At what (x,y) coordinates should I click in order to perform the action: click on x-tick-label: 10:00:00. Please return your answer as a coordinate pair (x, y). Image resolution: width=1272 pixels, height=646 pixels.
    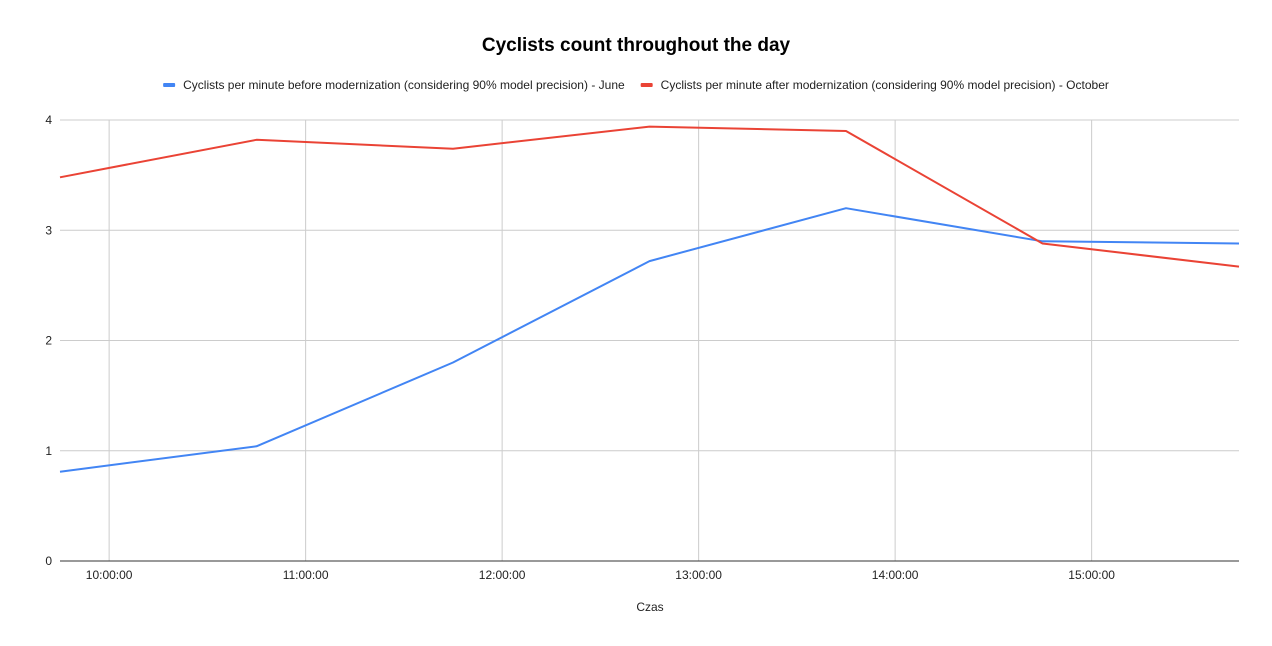
    Looking at the image, I should click on (109, 575).